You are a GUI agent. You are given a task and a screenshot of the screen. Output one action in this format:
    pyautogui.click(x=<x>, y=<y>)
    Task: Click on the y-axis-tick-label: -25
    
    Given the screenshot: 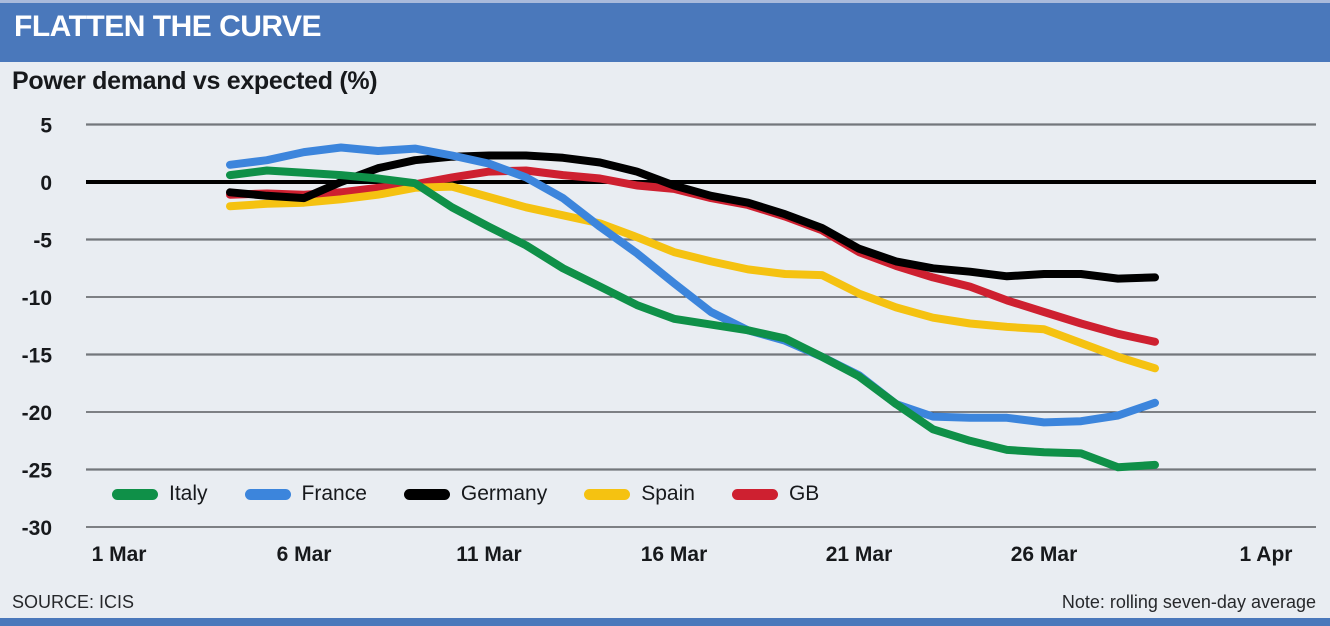 What is the action you would take?
    pyautogui.click(x=37, y=471)
    